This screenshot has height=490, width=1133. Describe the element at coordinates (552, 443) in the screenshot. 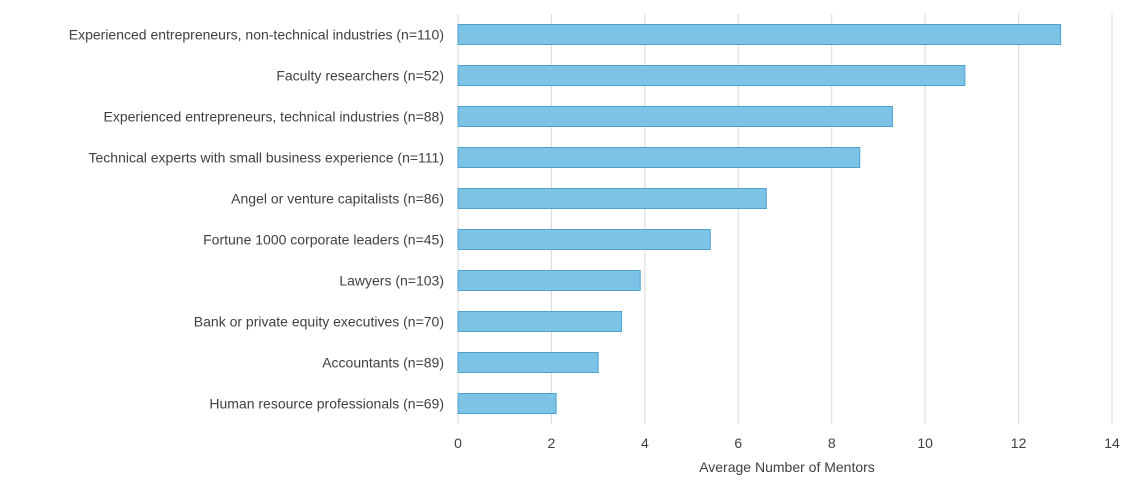

I see `x-tick-label: 2` at that location.